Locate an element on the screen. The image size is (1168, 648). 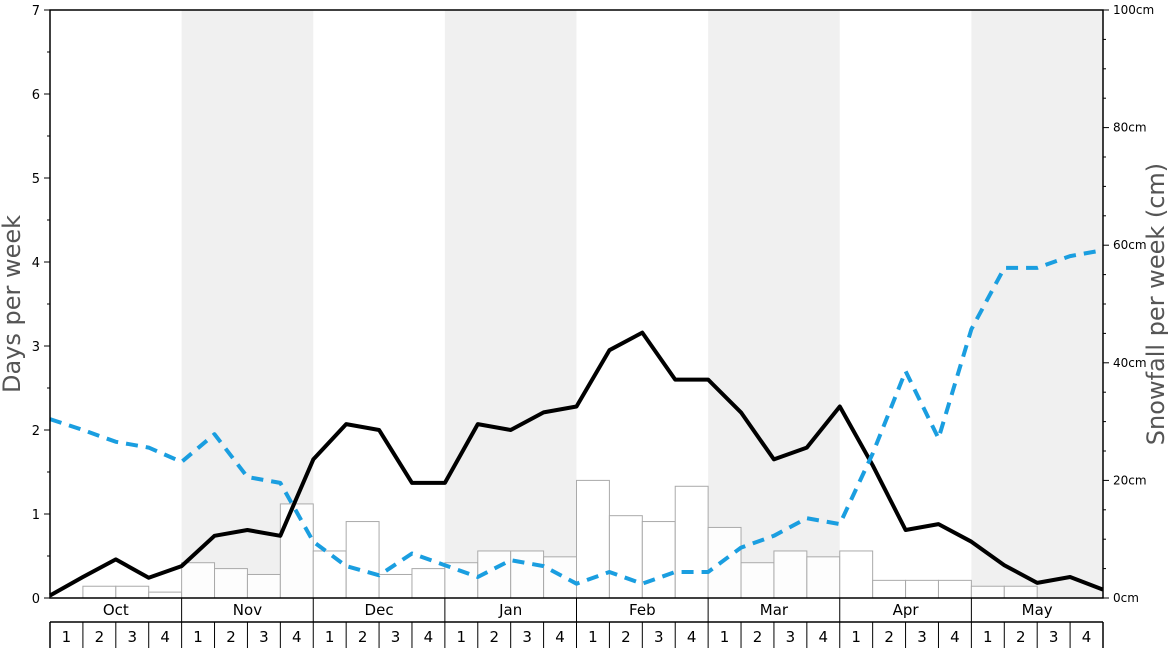
left-tick-label: 5 is located at coordinates (36, 179).